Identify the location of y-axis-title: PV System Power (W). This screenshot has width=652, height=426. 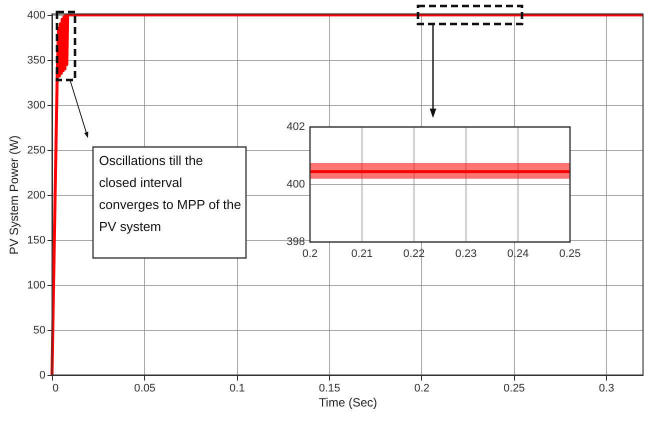
(14, 195).